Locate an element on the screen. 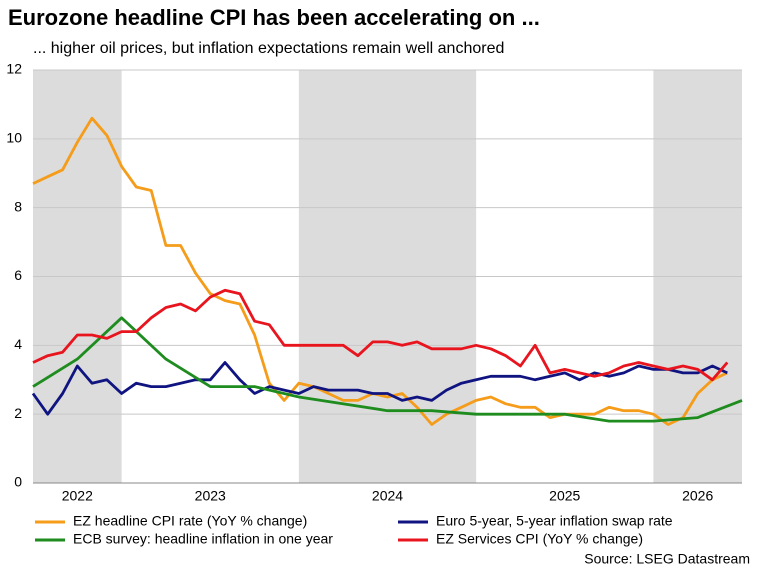  y-tick-label: 0 is located at coordinates (18, 482).